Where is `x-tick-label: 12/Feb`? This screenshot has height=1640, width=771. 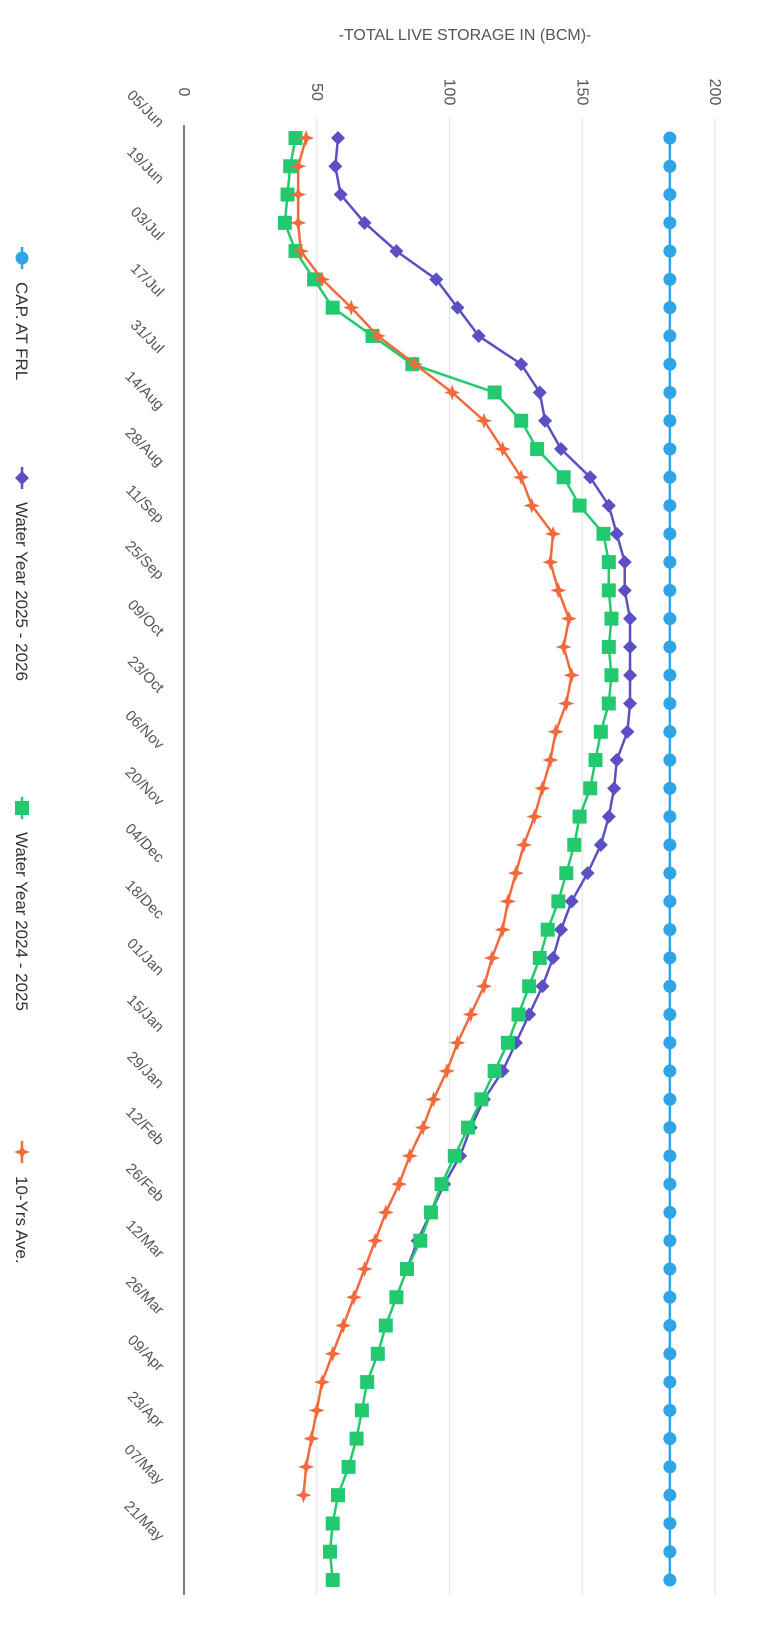 x-tick-label: 12/Feb is located at coordinates (144, 1126).